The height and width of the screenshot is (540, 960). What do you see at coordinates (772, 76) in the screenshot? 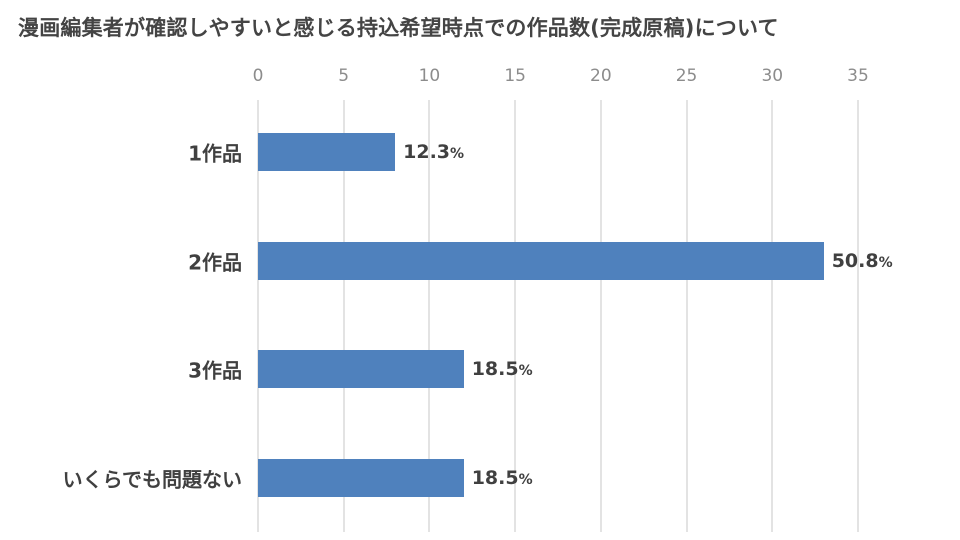
I see `x-axis-tick-label: 30` at bounding box center [772, 76].